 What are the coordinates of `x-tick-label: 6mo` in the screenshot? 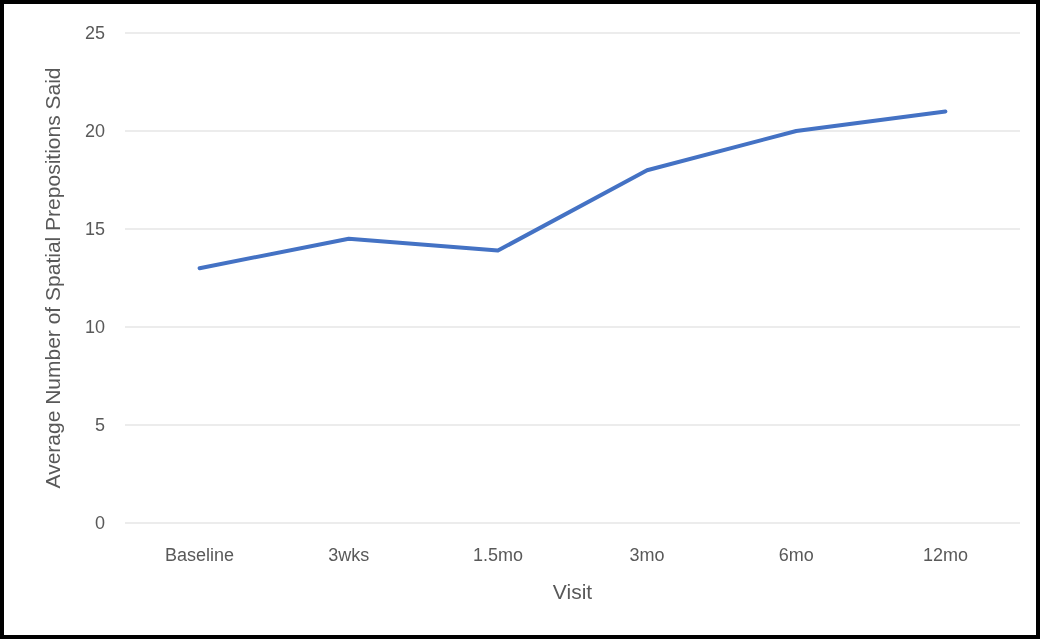 It's located at (796, 555).